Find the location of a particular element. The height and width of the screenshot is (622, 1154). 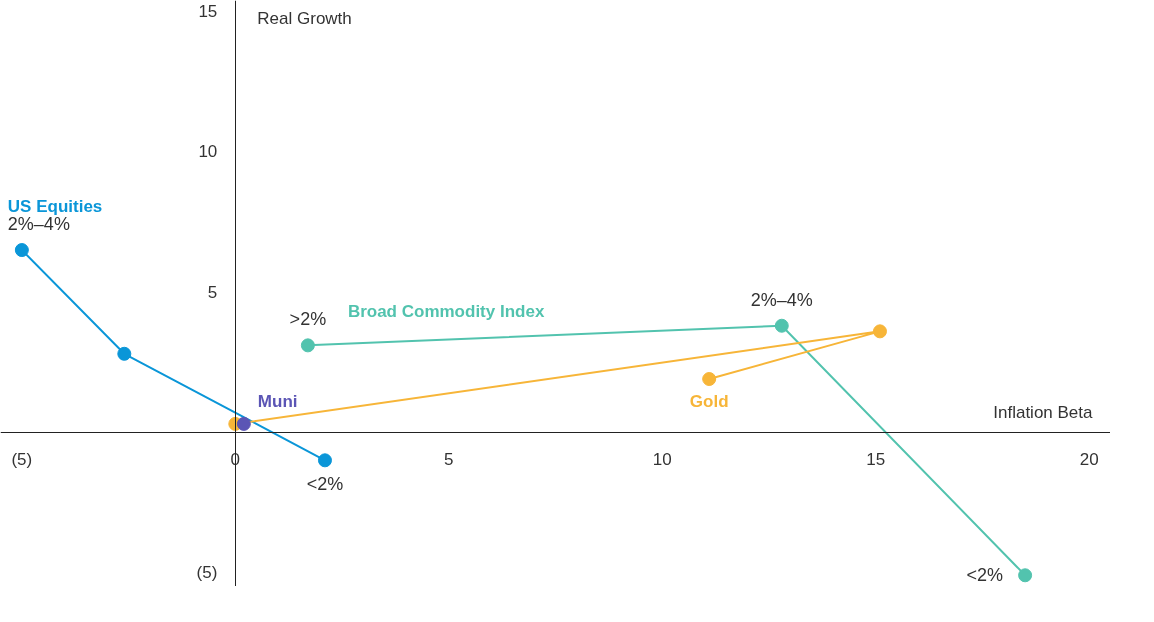

x-tick-label: 10 is located at coordinates (662, 460).